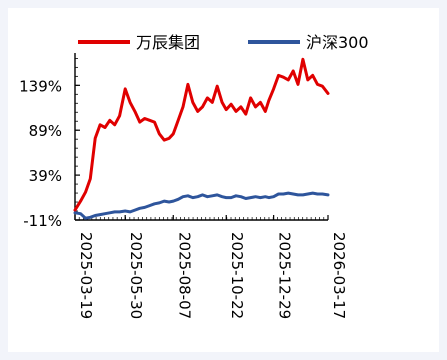 This screenshot has width=447, height=360. Describe the element at coordinates (136, 275) in the screenshot. I see `x-tick-label: 2025-05-30` at that location.